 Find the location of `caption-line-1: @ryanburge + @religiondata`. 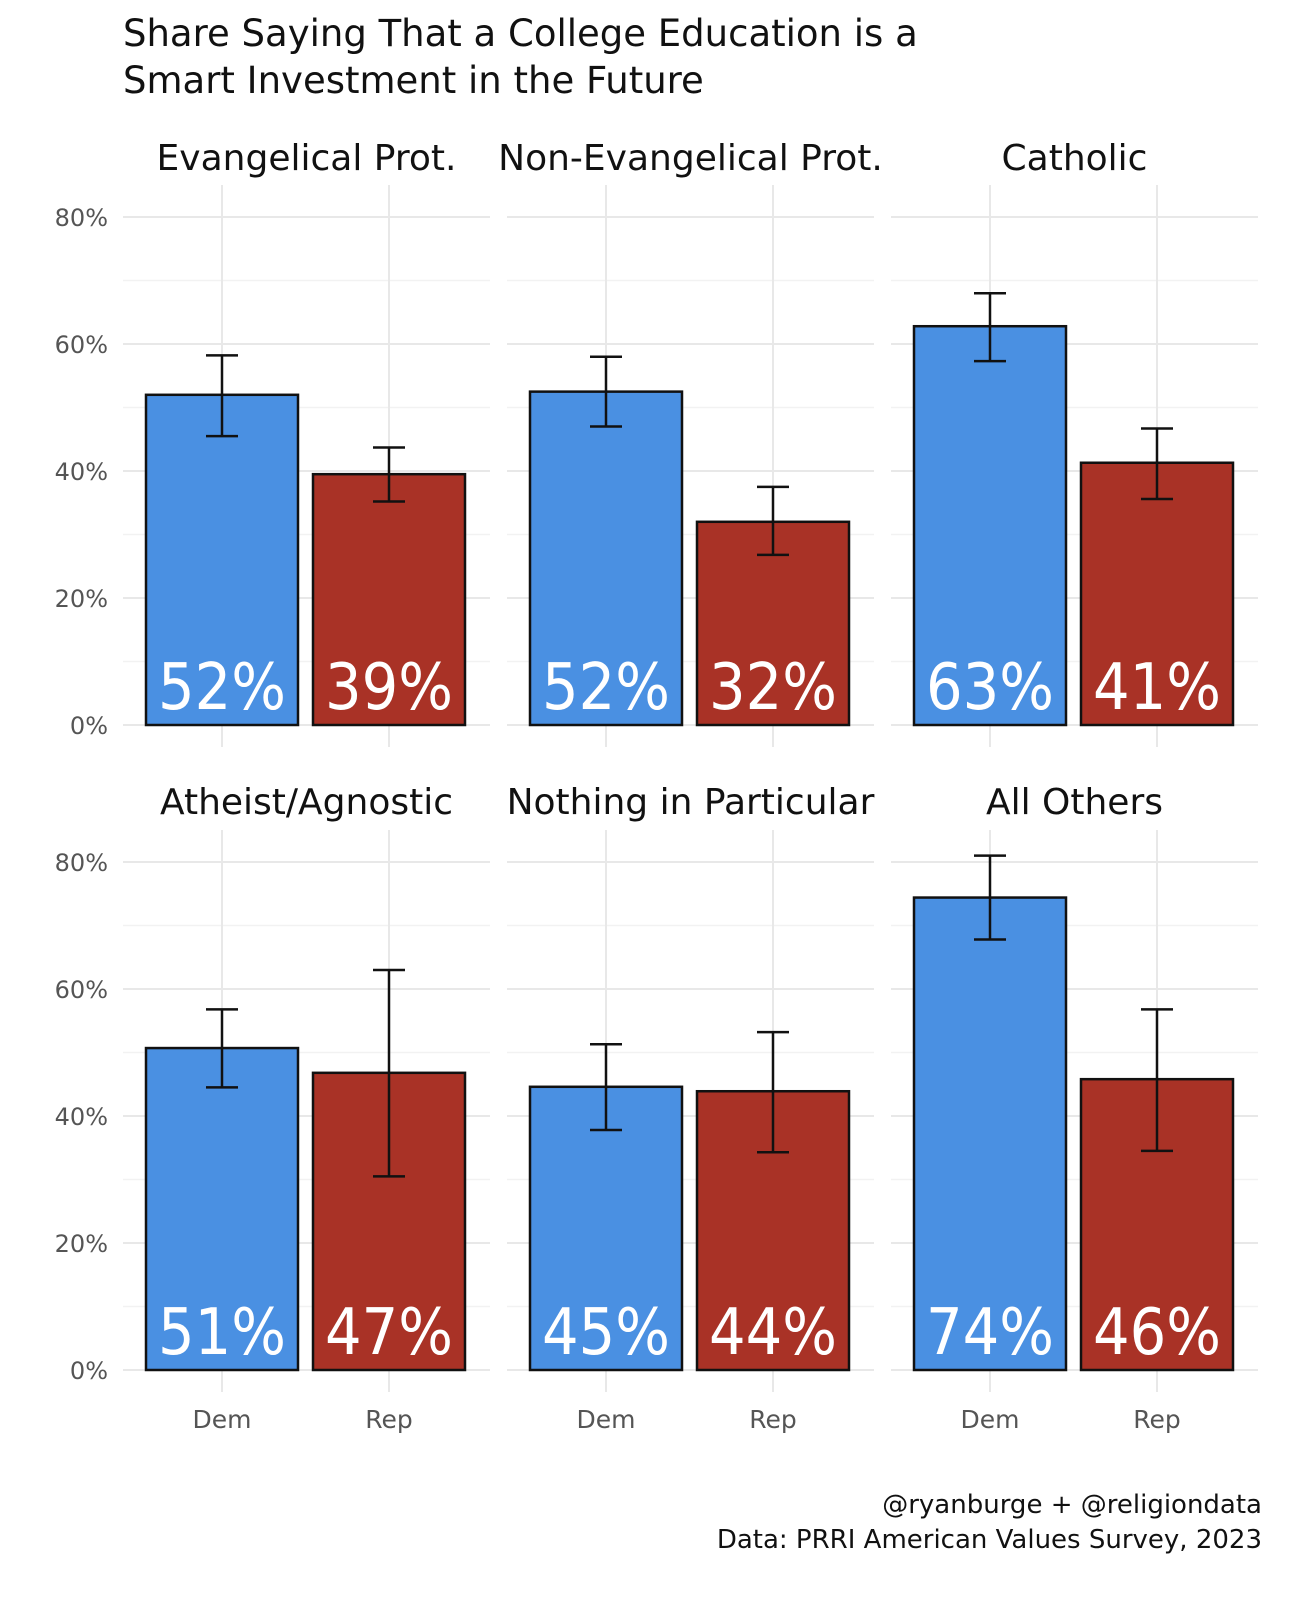

caption-line-1: @ryanburge + @religiondata is located at coordinates (1072, 1505).